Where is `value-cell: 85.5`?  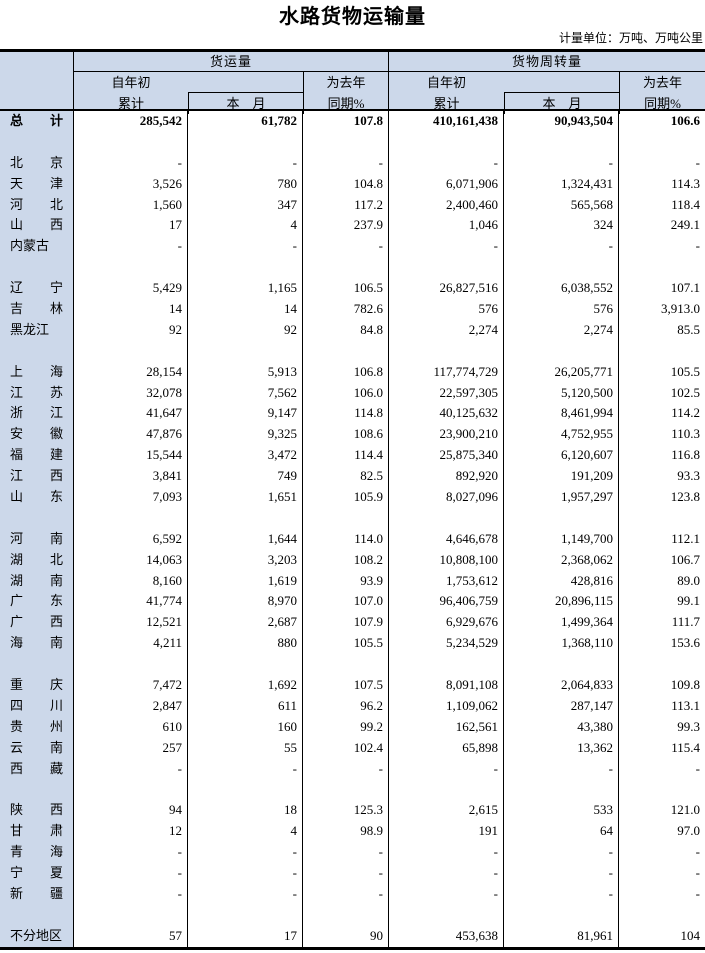
value-cell: 85.5 is located at coordinates (661, 330).